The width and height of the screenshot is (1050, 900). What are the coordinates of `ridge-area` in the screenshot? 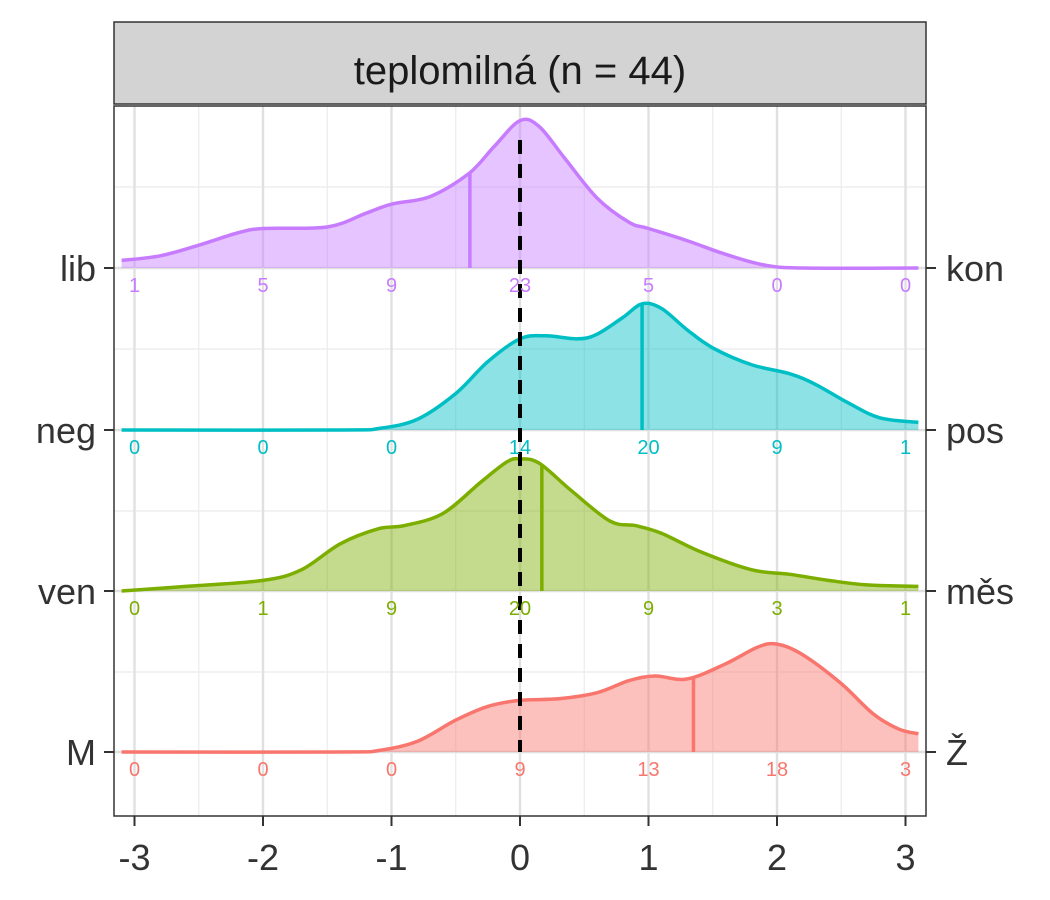 It's located at (520, 698).